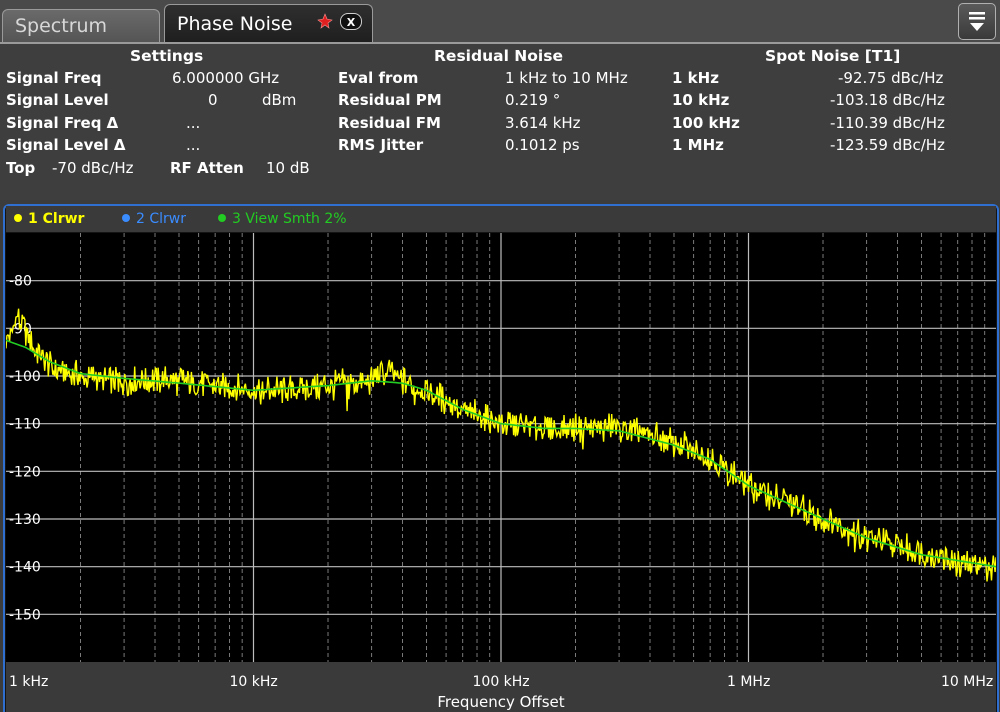 The width and height of the screenshot is (1000, 712). Describe the element at coordinates (501, 219) in the screenshot. I see `trace-legend: 1 Clrwr 2 Clrwr 3 View Smth 2%` at that location.